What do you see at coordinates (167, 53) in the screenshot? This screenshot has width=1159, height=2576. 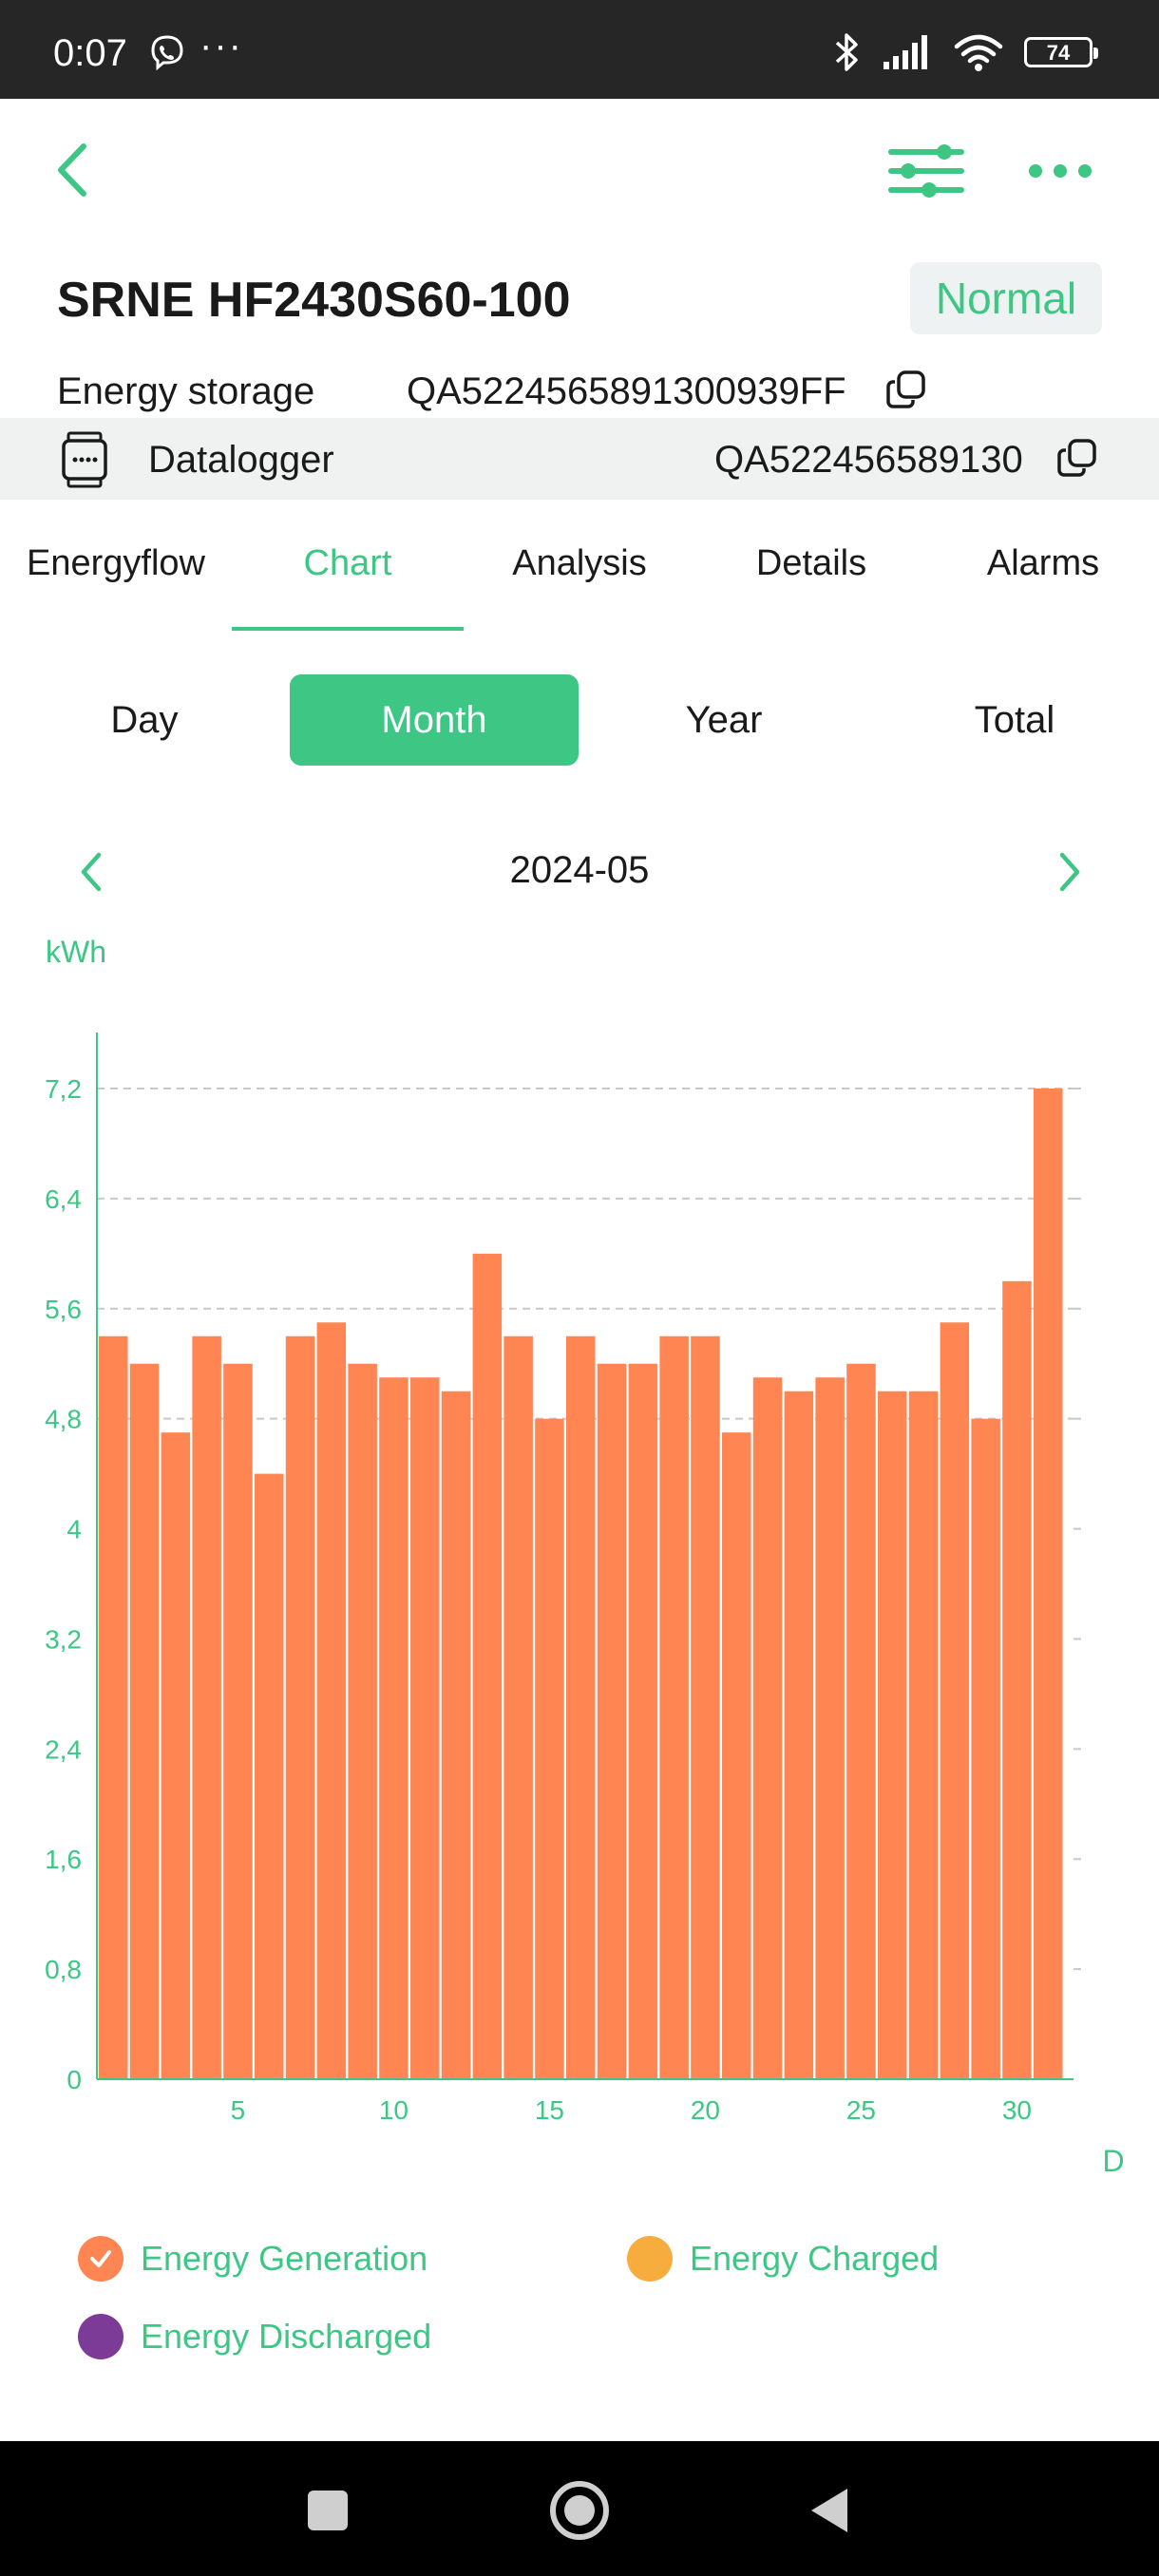 I see `viber-icon` at bounding box center [167, 53].